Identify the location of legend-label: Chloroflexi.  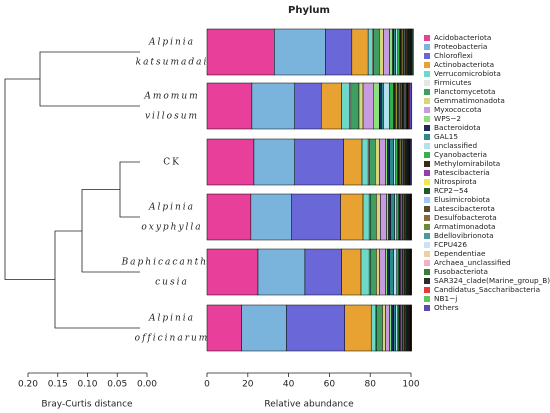
(453, 55).